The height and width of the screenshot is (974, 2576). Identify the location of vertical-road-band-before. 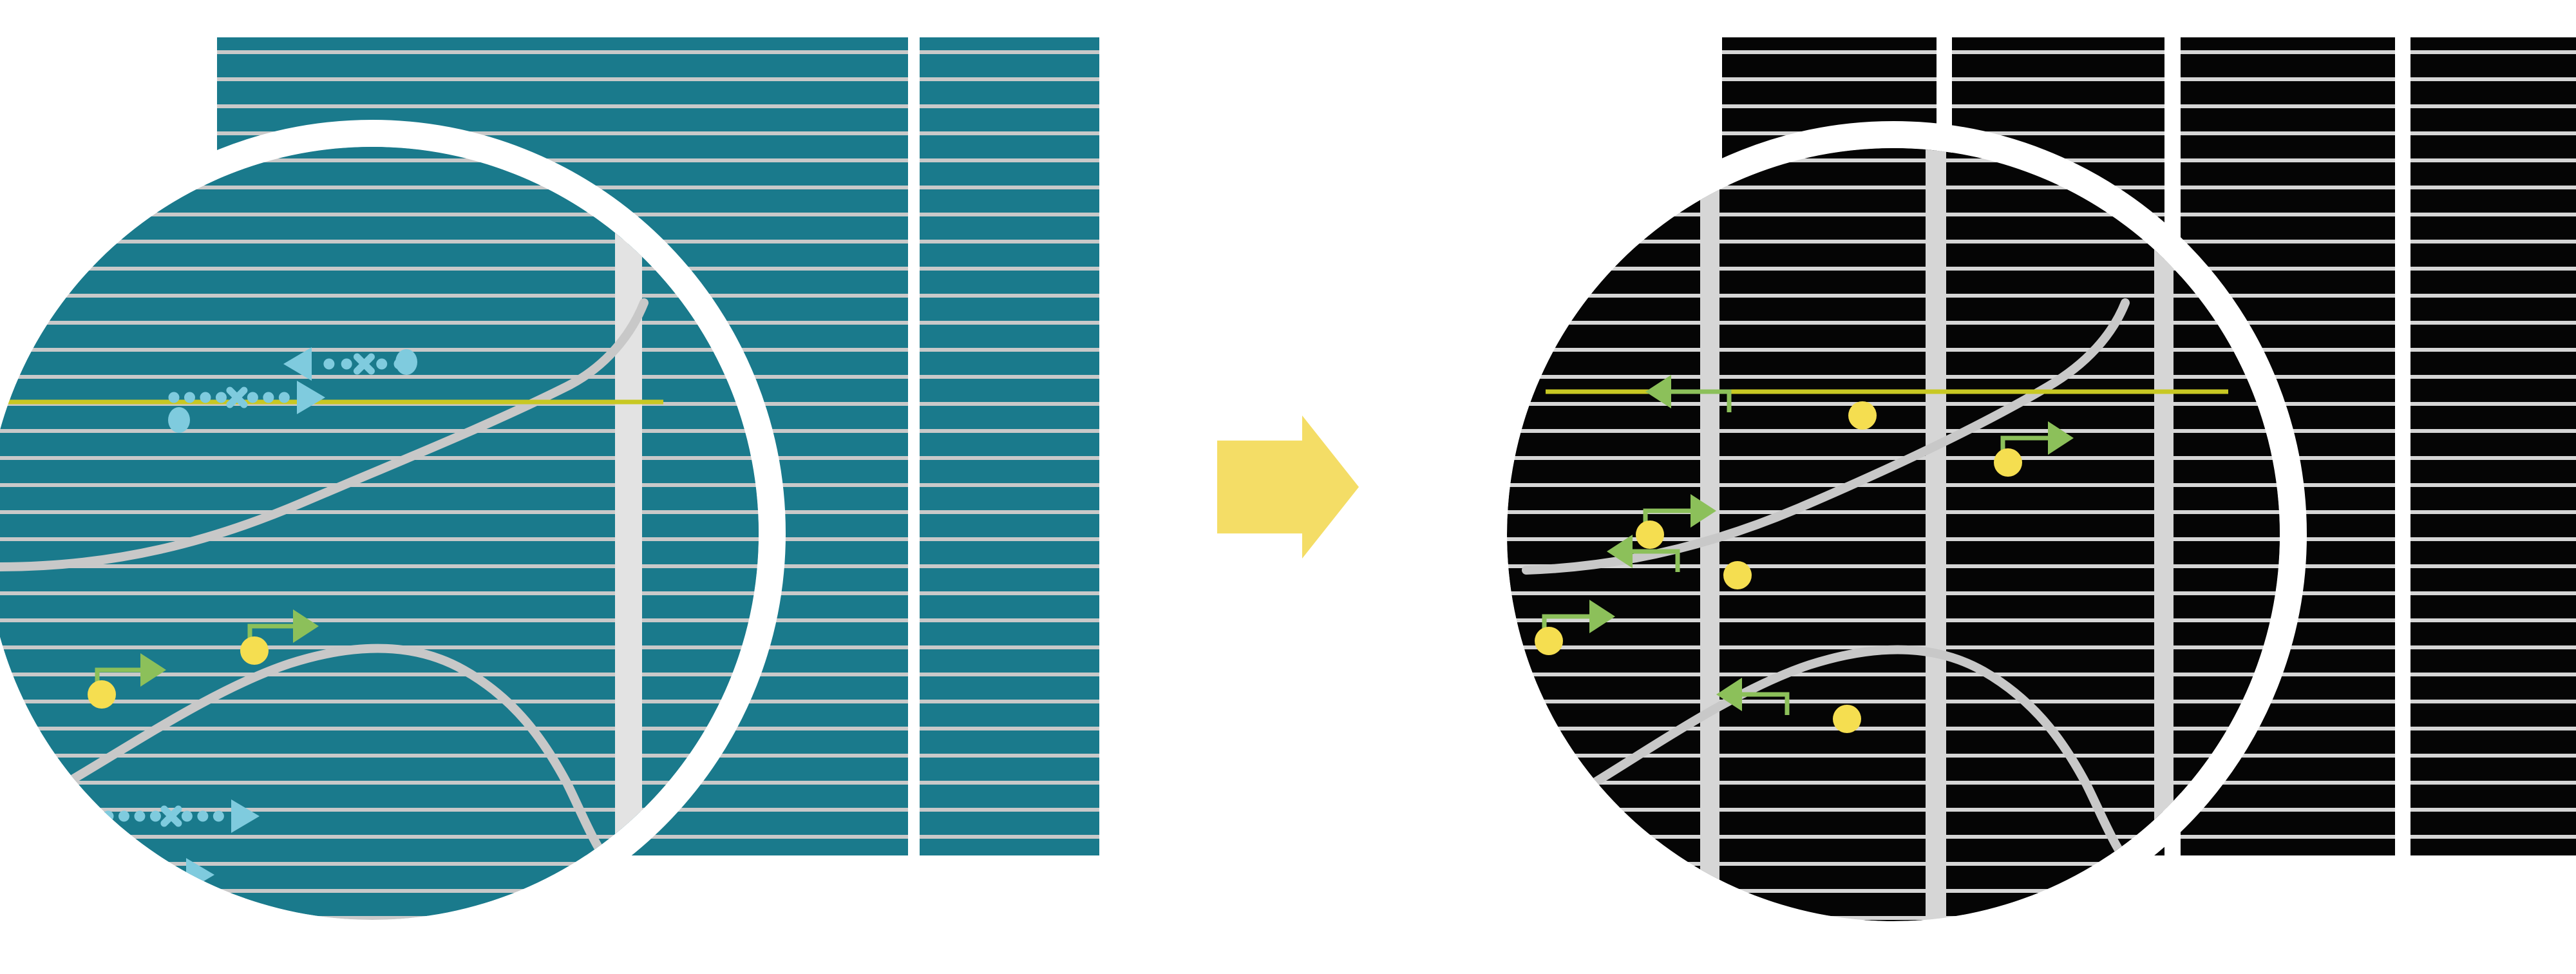
(628, 533).